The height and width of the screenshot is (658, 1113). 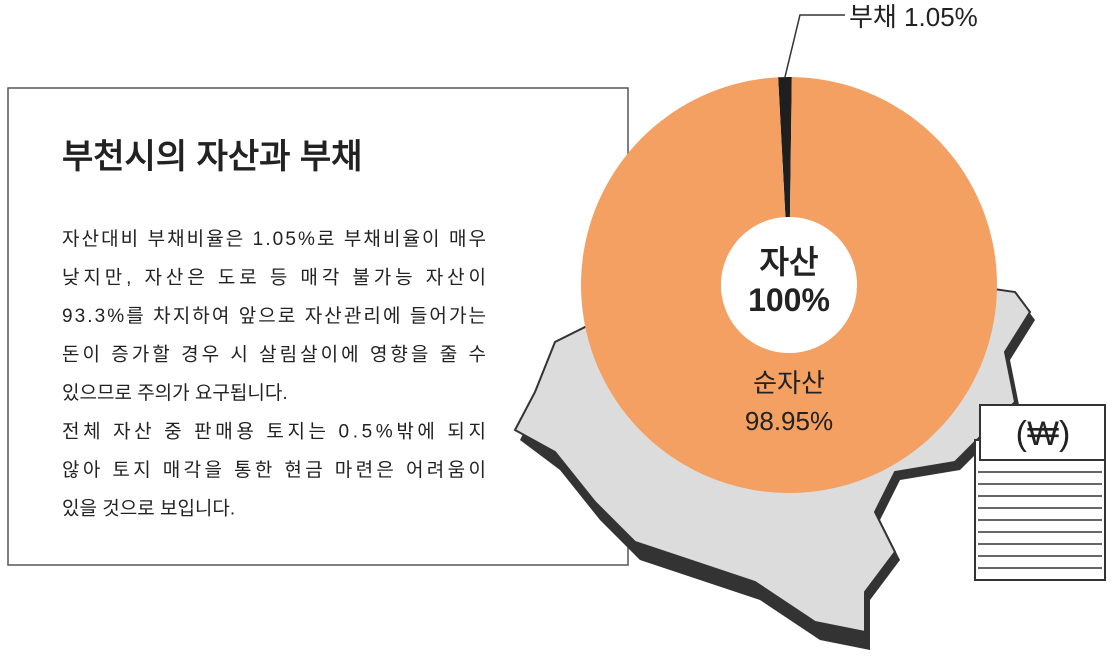 I want to click on description-line: 있을 것으로 보입니다., so click(x=148, y=509).